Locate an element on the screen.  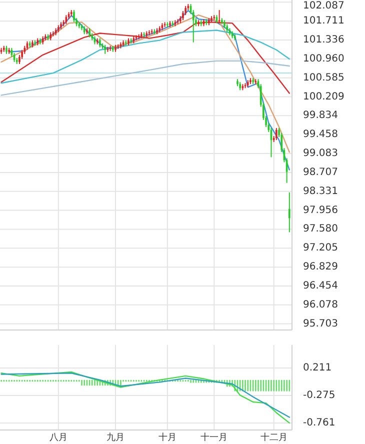
y-tick-label: -0.761 is located at coordinates (319, 422).